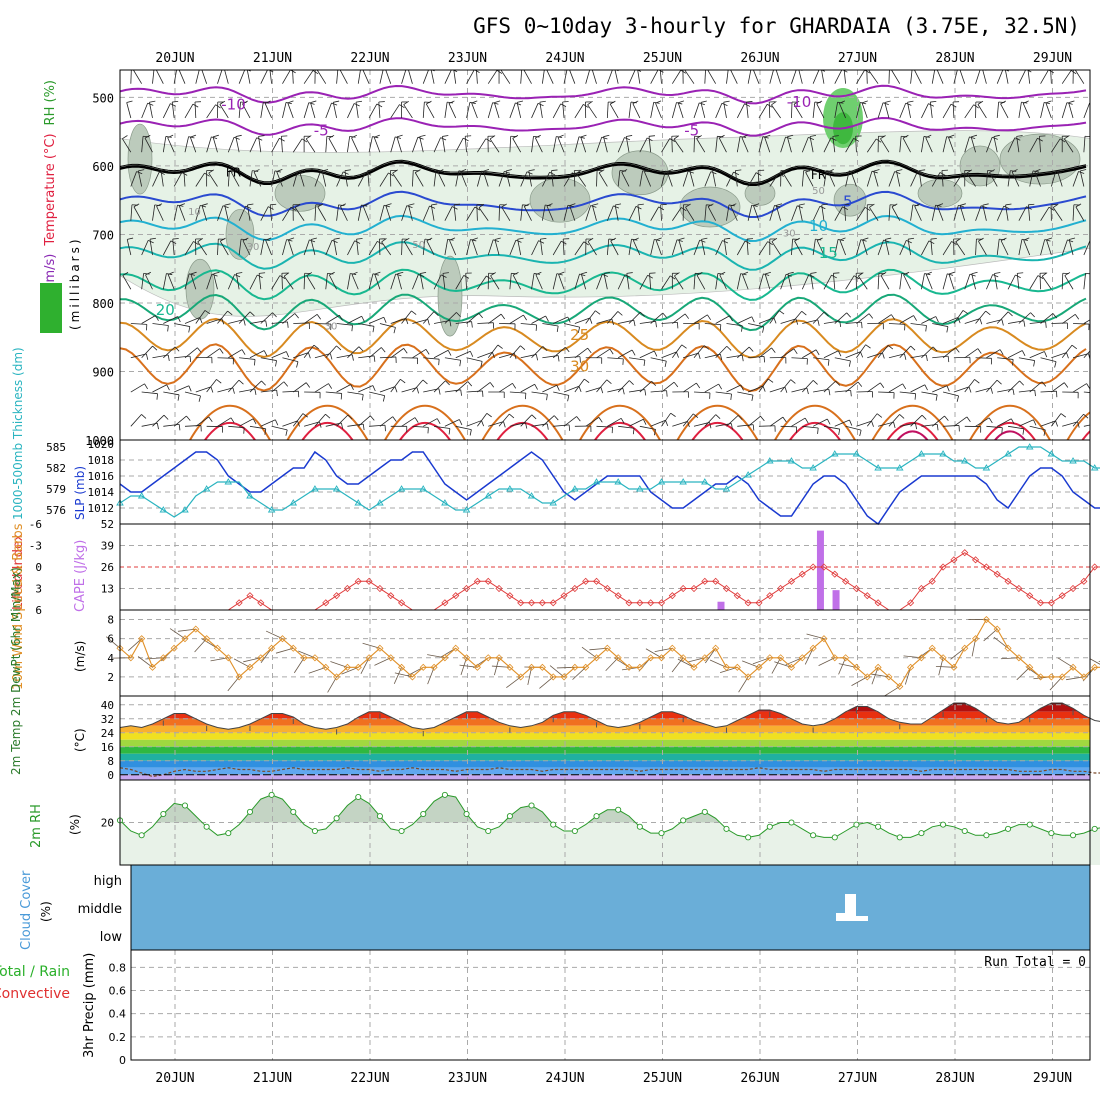 The image size is (1100, 1100). Describe the element at coordinates (107, 524) in the screenshot. I see `cape-tick: 52` at that location.